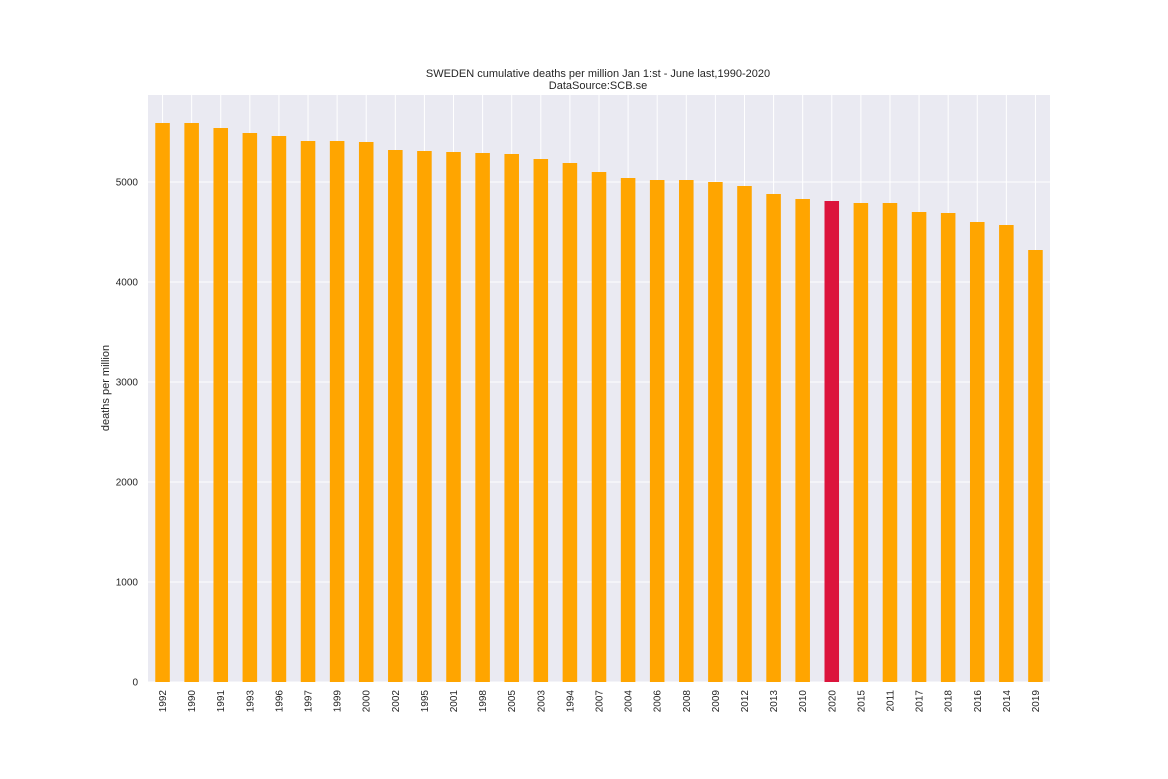 The image size is (1168, 779). I want to click on bar-1996, so click(279, 409).